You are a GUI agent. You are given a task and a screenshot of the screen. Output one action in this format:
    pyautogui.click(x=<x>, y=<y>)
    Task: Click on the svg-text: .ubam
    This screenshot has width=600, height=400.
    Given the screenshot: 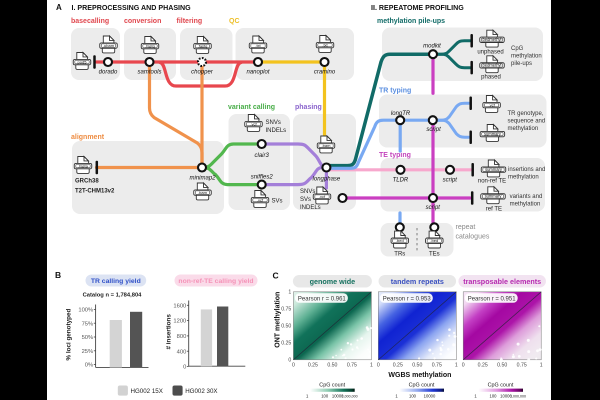 What is the action you would take?
    pyautogui.click(x=109, y=45)
    